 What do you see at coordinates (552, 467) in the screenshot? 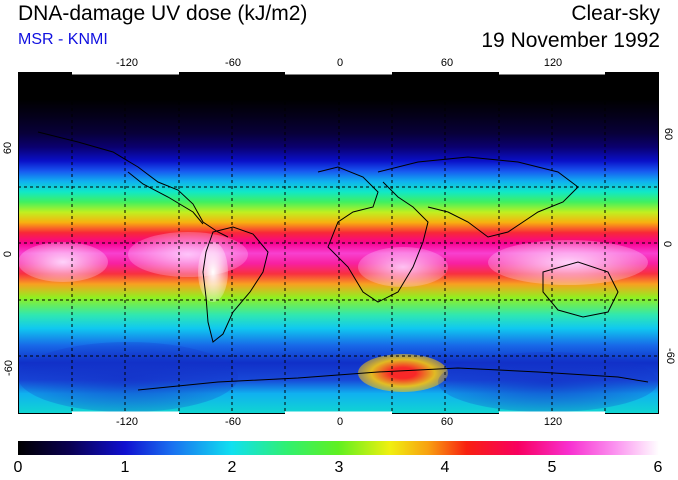
I see `colorbar-label: 5` at bounding box center [552, 467].